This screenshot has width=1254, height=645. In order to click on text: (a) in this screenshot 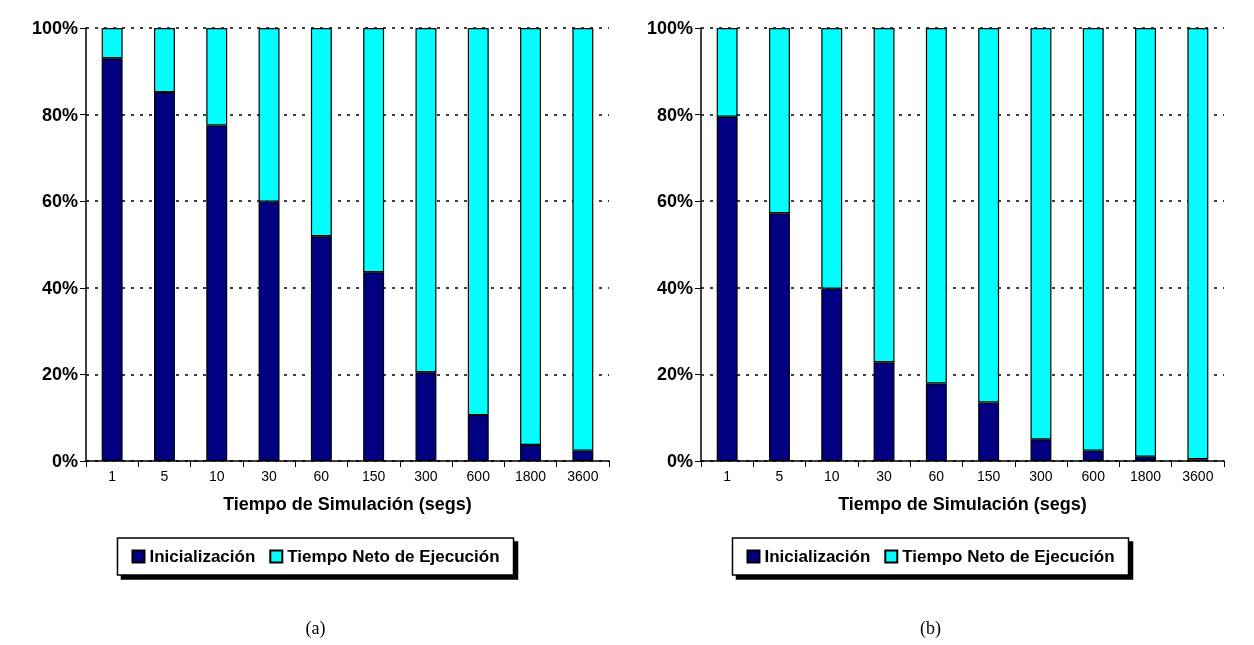, I will do `click(315, 628)`.